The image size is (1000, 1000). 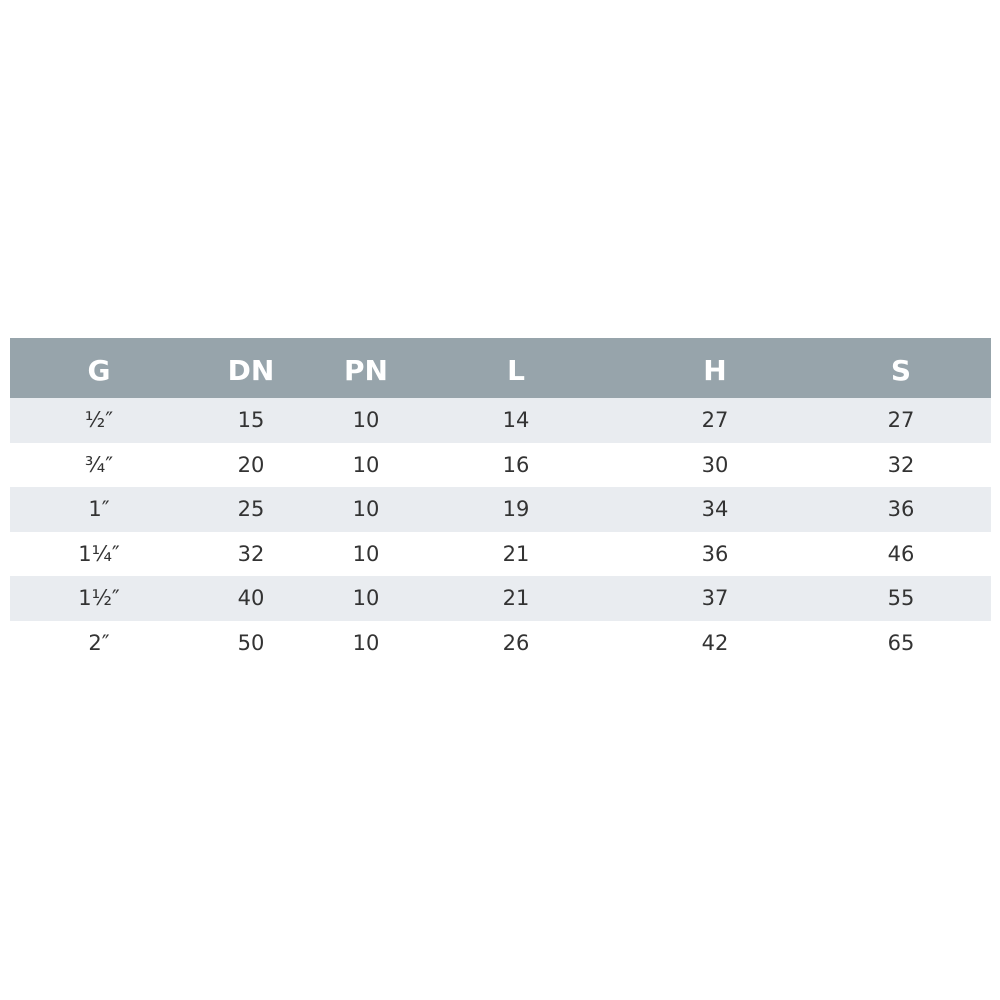 What do you see at coordinates (901, 420) in the screenshot?
I see `cell-s: 27` at bounding box center [901, 420].